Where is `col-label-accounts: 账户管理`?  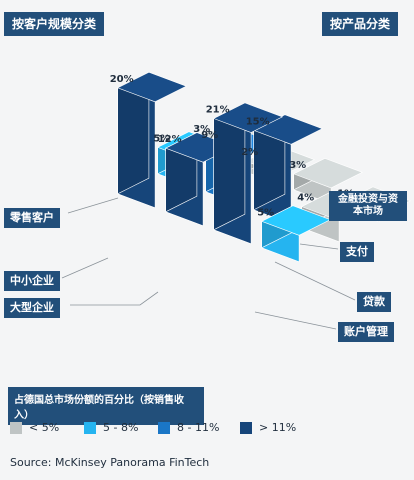
col-label-accounts: 账户管理 is located at coordinates (366, 332).